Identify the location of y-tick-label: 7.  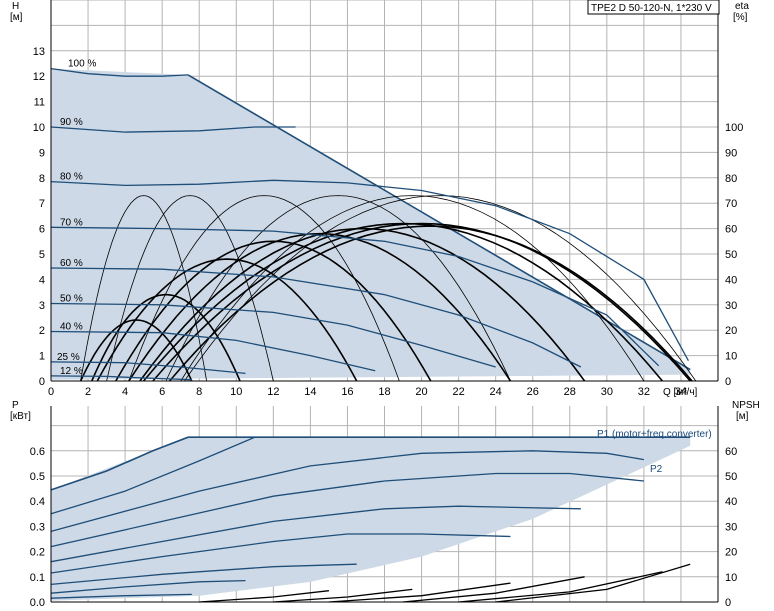
(42, 204).